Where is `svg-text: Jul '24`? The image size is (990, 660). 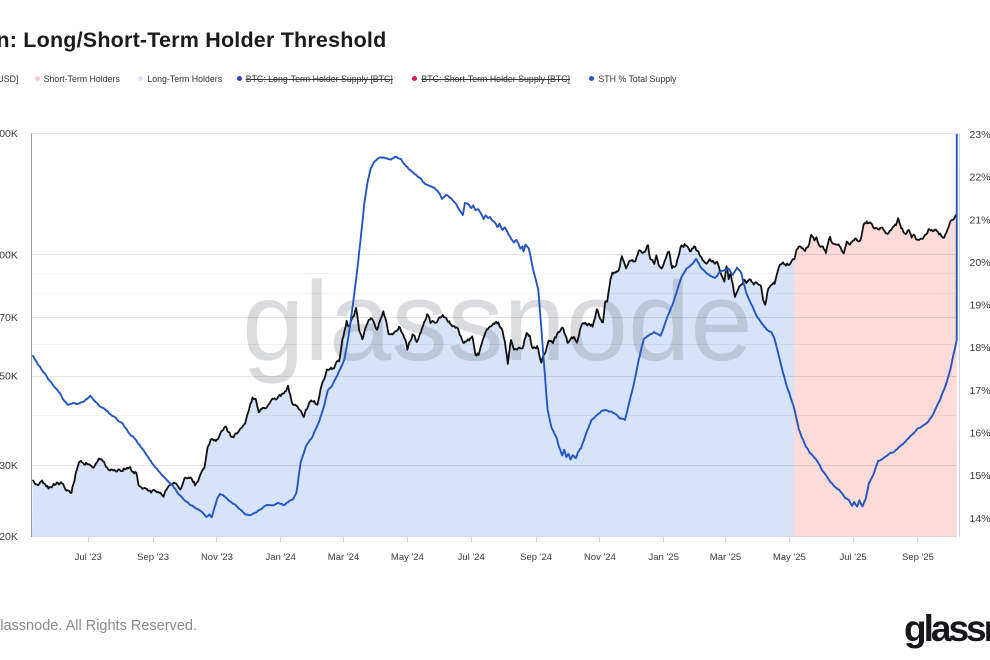
svg-text: Jul '24 is located at coordinates (471, 557).